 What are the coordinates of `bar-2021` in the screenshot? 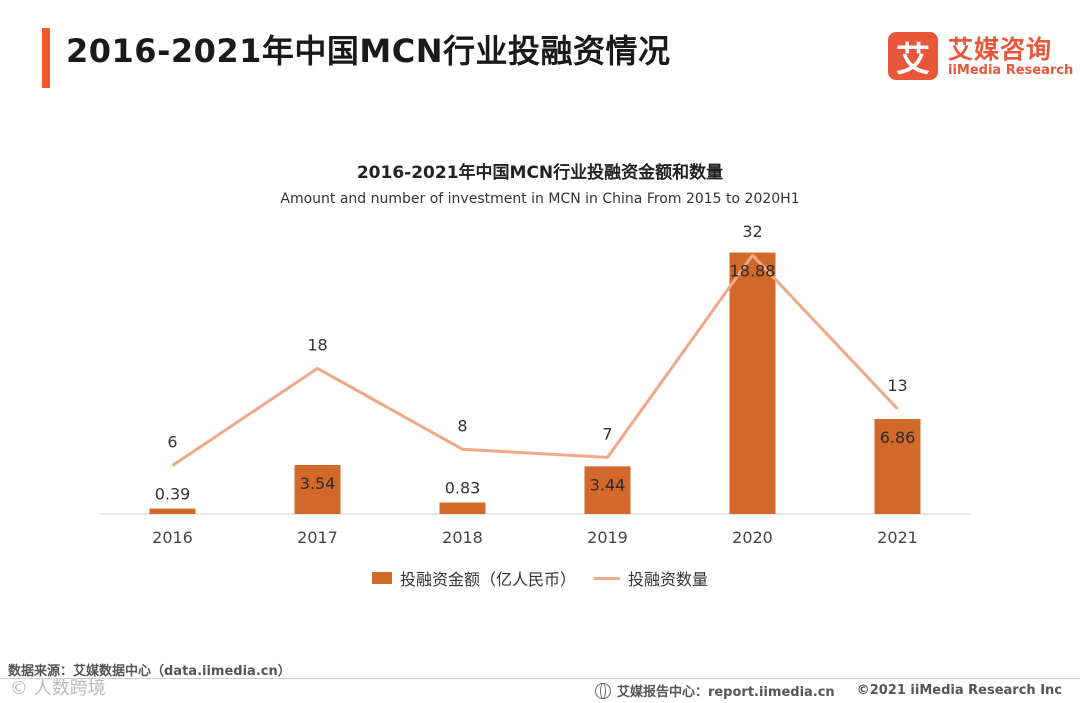 It's located at (897, 466).